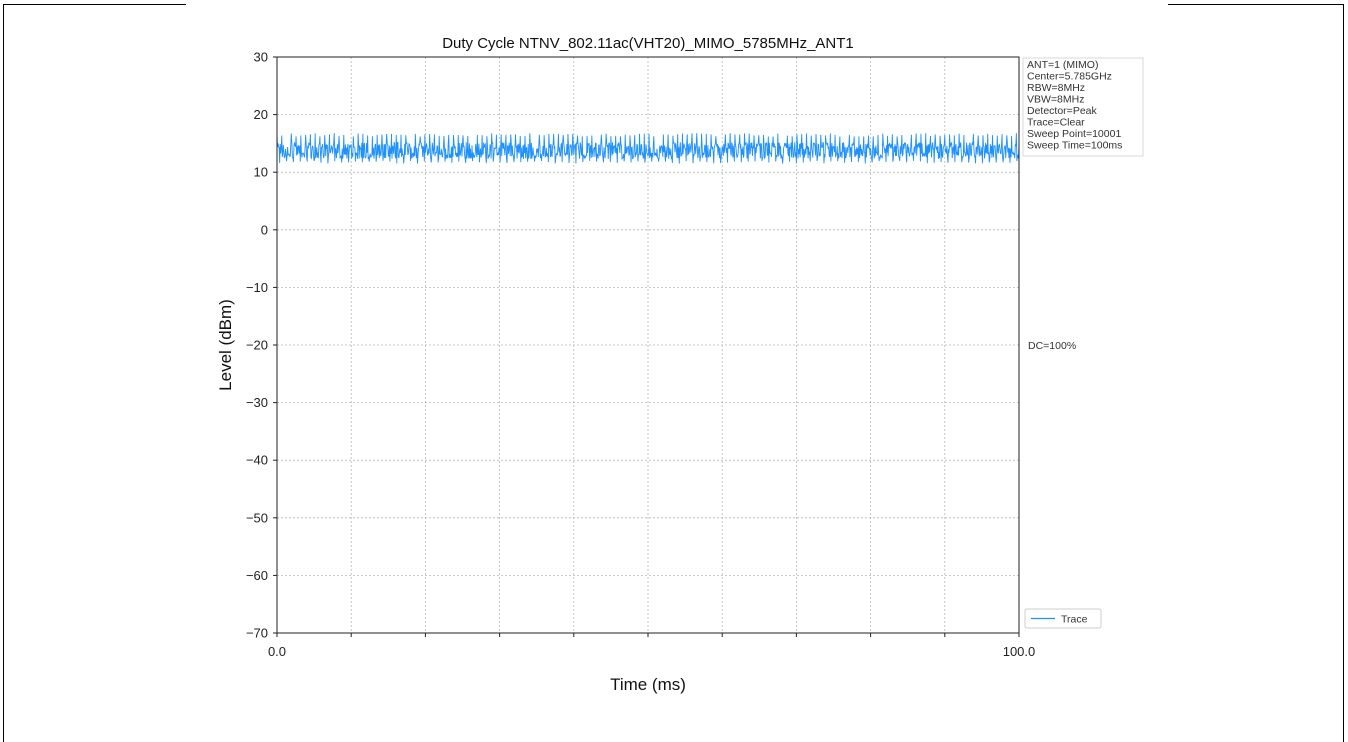  What do you see at coordinates (1062, 65) in the screenshot?
I see `settings-line: ANT=1 (MIMO)` at bounding box center [1062, 65].